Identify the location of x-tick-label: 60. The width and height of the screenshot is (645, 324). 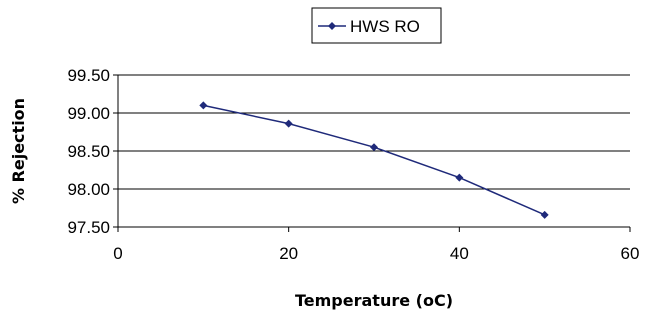
(630, 253).